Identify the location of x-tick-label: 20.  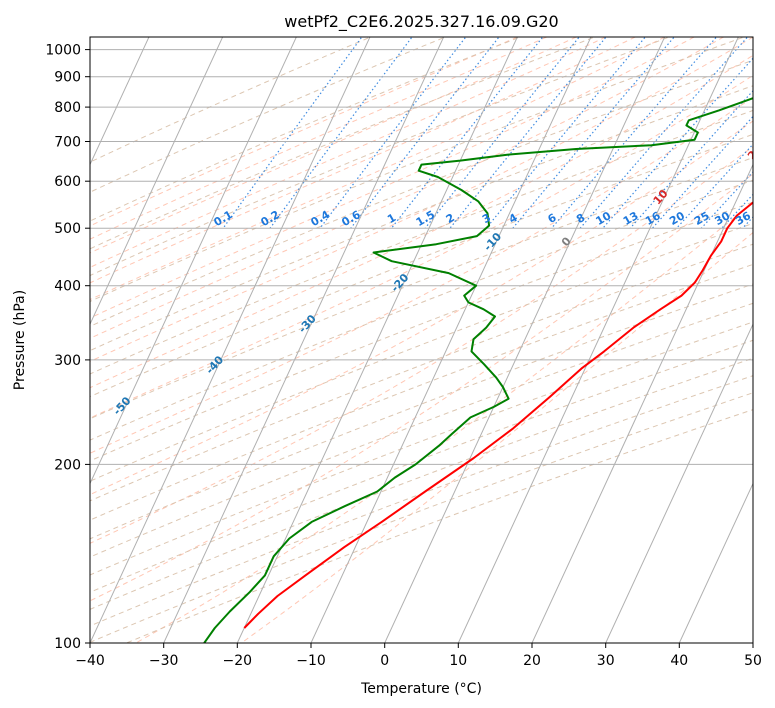
(532, 661).